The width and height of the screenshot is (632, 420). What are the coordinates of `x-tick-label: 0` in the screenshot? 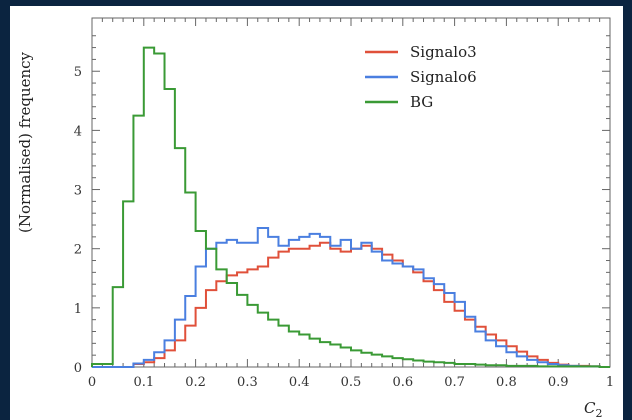 It's located at (92, 382).